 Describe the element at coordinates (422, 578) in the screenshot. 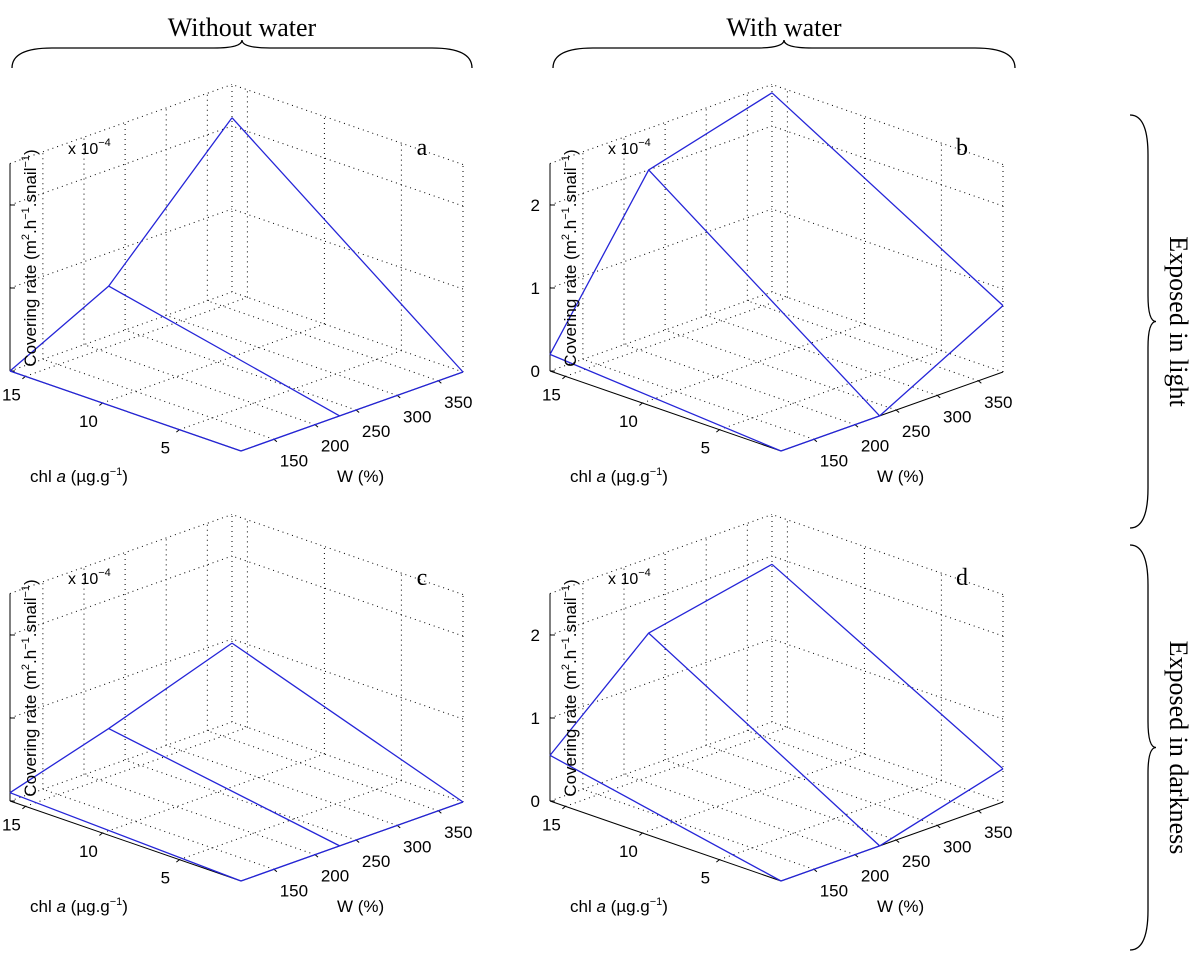

I see `panel-label: c` at that location.